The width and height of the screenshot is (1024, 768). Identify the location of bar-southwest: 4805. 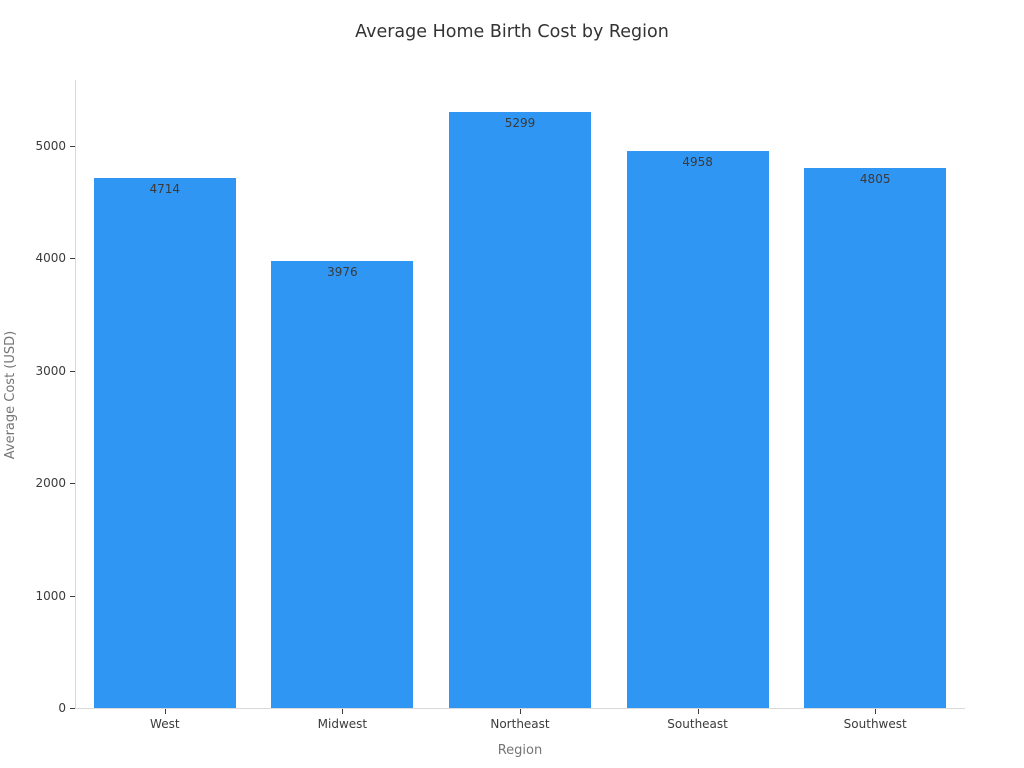
(875, 437).